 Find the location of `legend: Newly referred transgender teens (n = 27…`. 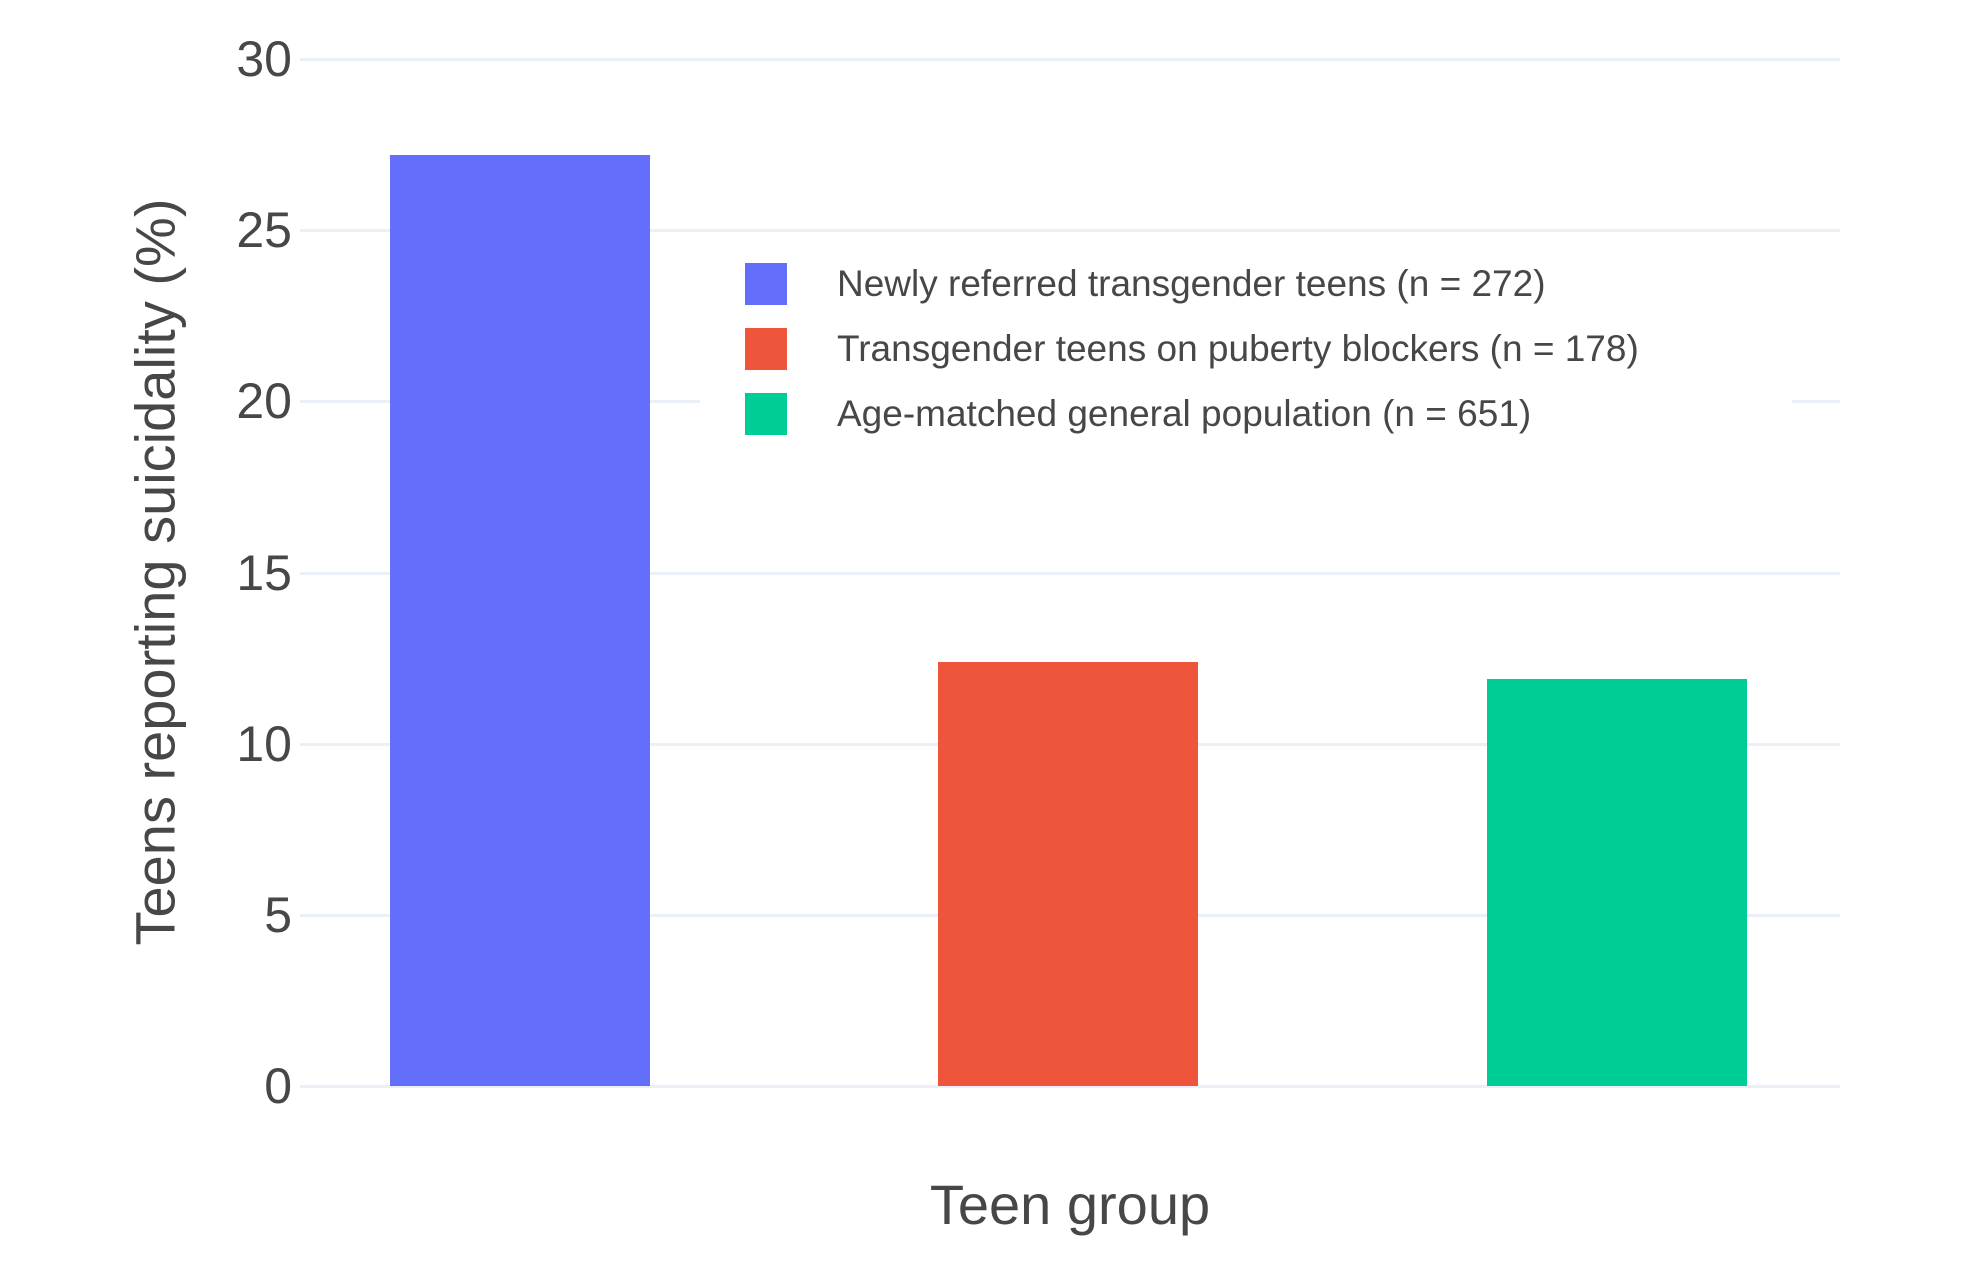

legend: Newly referred transgender teens (n = 27… is located at coordinates (1246, 350).